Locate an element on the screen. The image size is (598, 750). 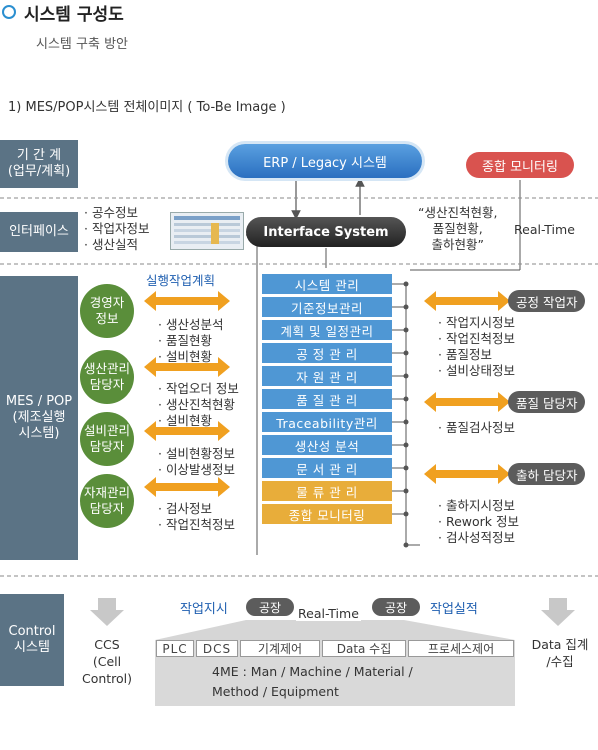
factory-badge-left: 공장 is located at coordinates (270, 607).